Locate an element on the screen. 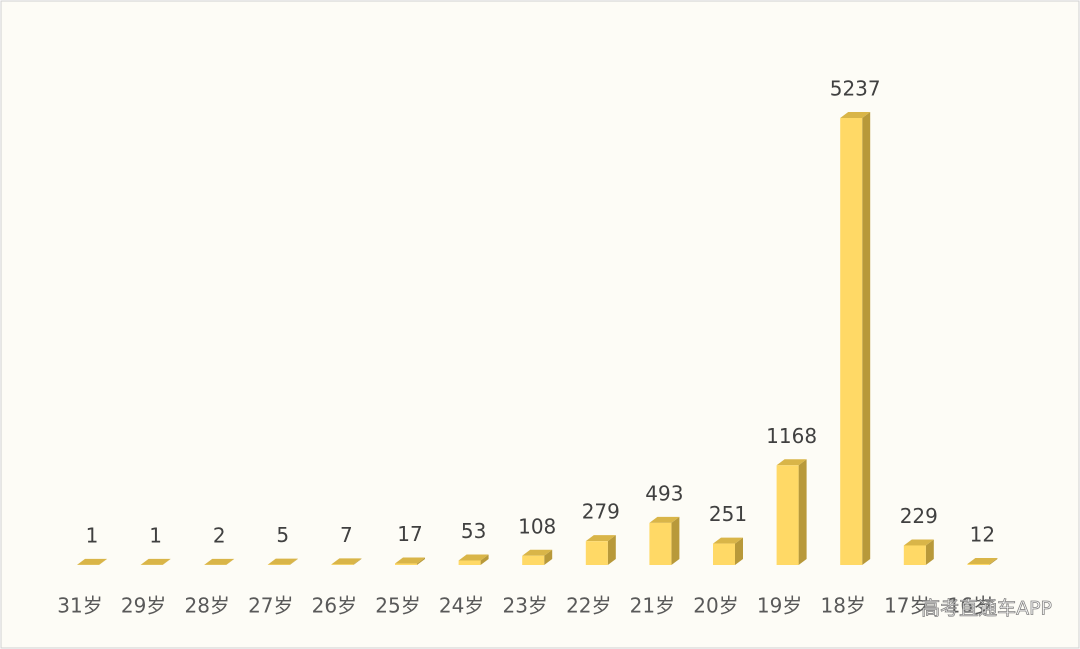 The width and height of the screenshot is (1080, 649). x-tick-label: 28岁 is located at coordinates (206, 606).